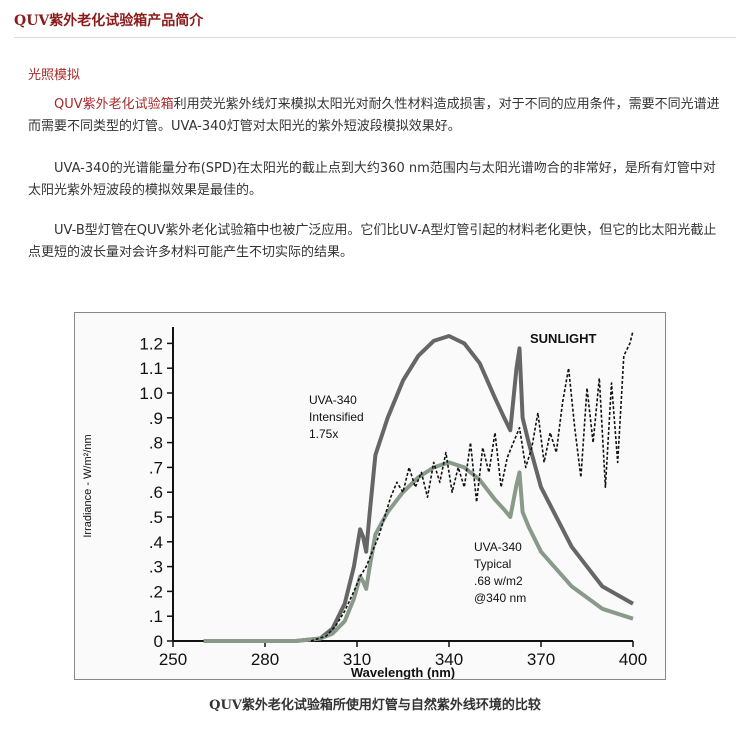  Describe the element at coordinates (492, 564) in the screenshot. I see `annotation-typical-line2: Typical` at that location.